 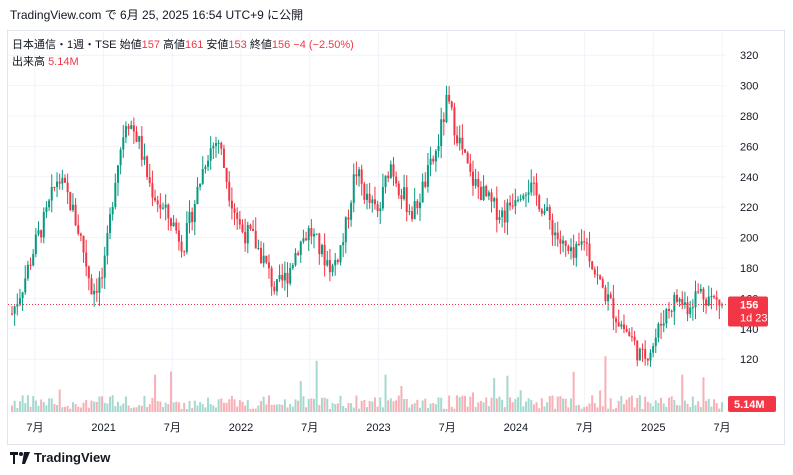 I want to click on x-tick-label: 2024, so click(x=516, y=428).